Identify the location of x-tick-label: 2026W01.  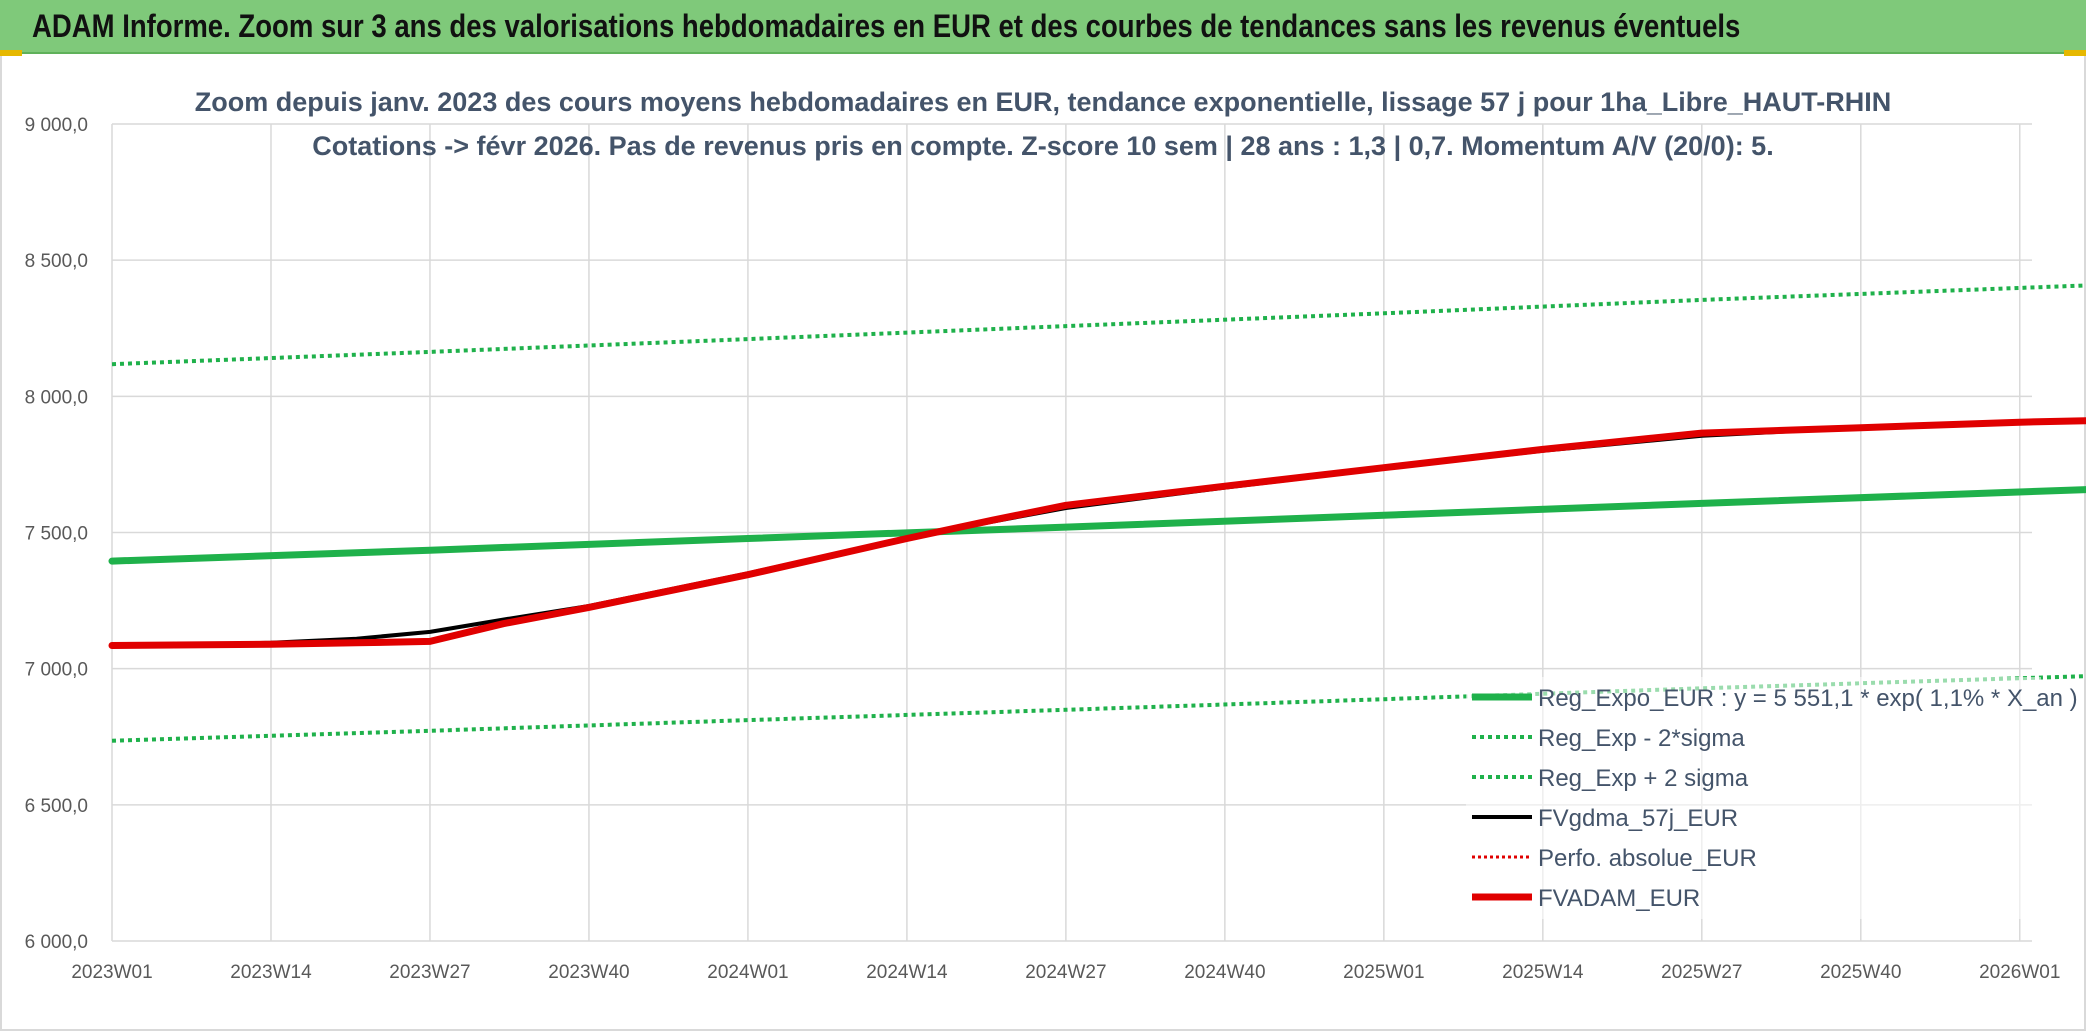
(2019, 972).